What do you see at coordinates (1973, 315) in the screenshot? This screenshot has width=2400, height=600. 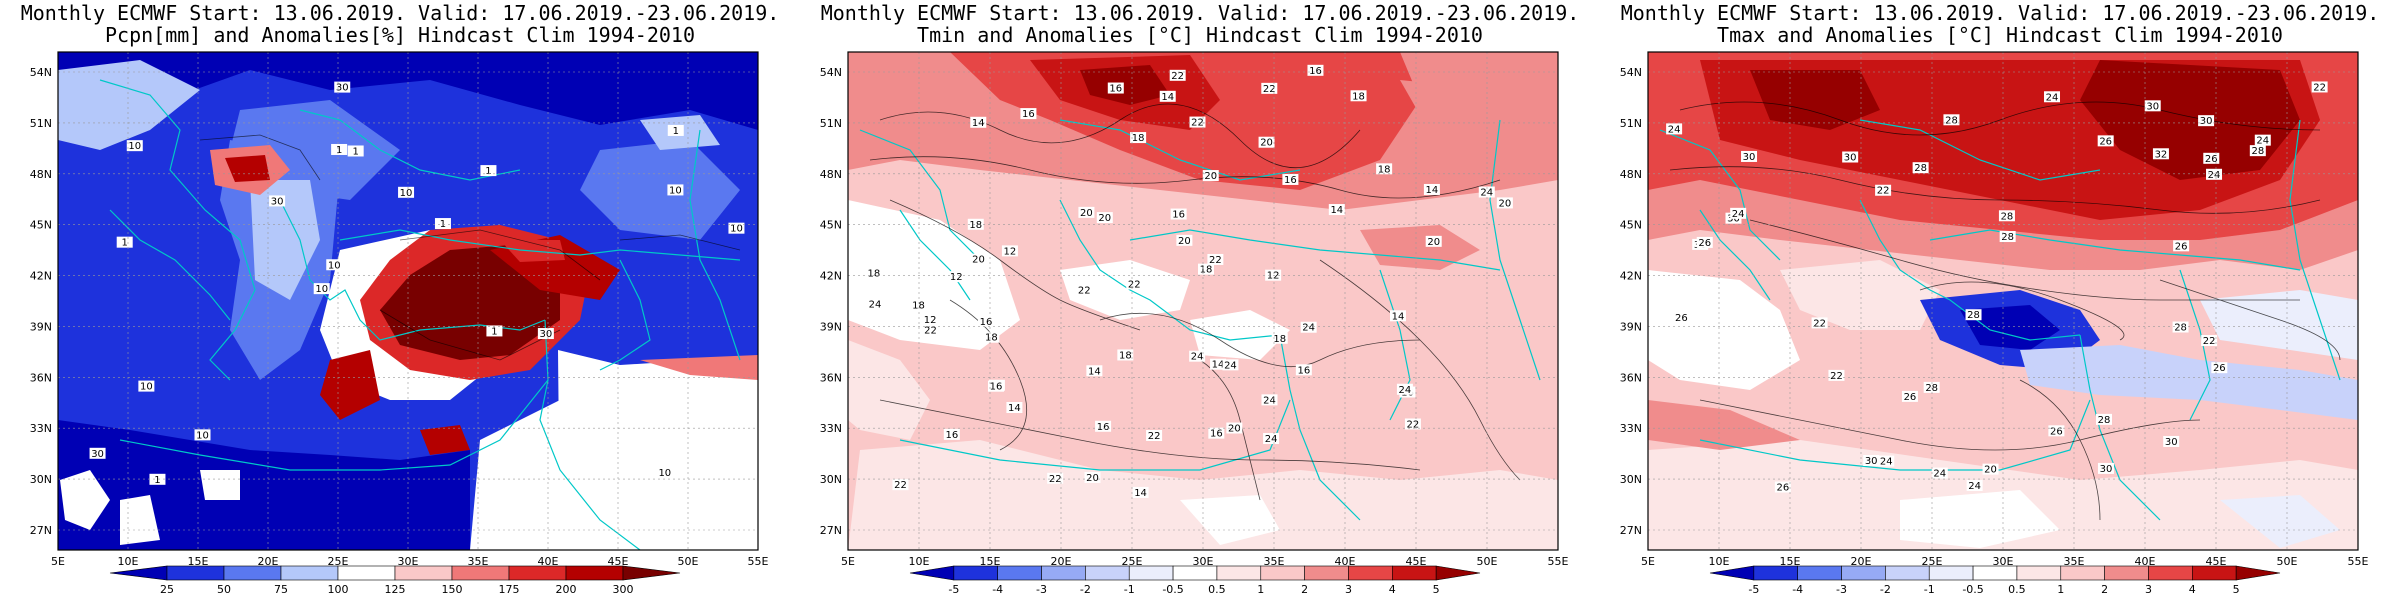 I see `svg-text: 28` at bounding box center [1973, 315].